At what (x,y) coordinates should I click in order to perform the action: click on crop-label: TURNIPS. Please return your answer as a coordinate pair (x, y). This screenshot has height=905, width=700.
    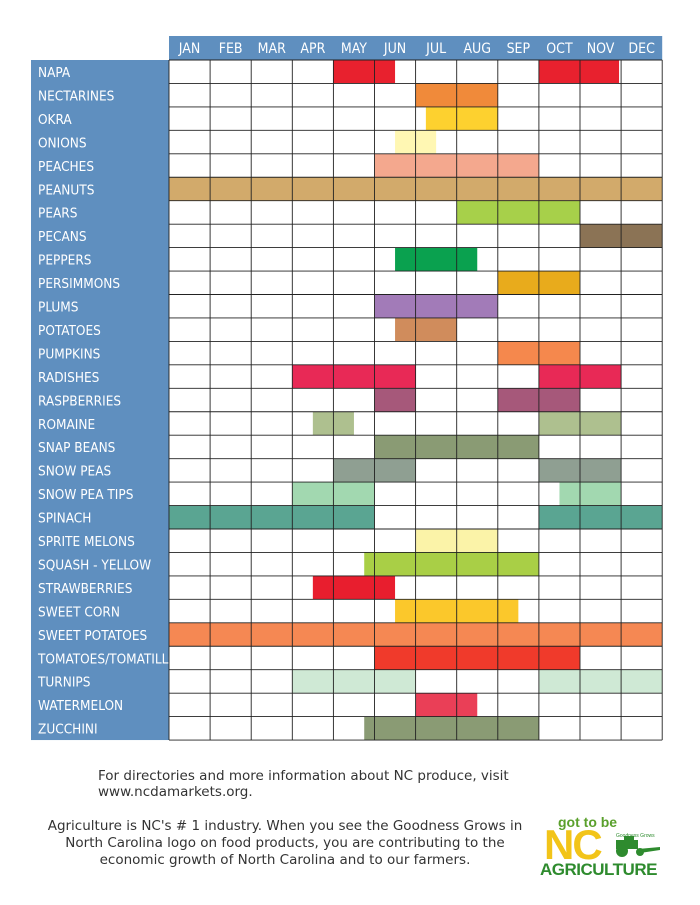
    Looking at the image, I should click on (64, 683).